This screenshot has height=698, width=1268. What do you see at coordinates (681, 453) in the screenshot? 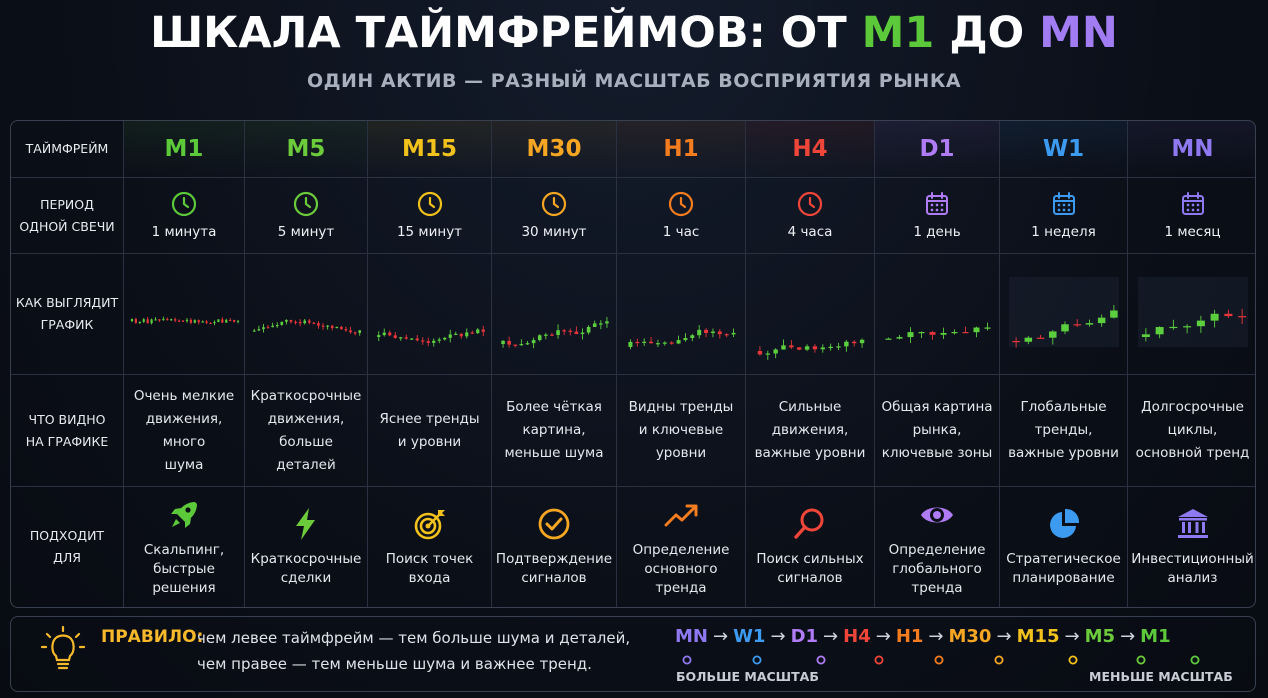
I see `desc-line: уровни` at bounding box center [681, 453].